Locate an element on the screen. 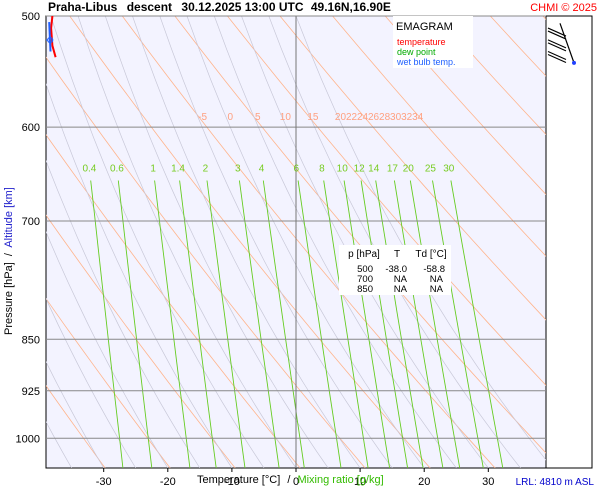  mixing-ratio-label: 1.4 is located at coordinates (178, 168).